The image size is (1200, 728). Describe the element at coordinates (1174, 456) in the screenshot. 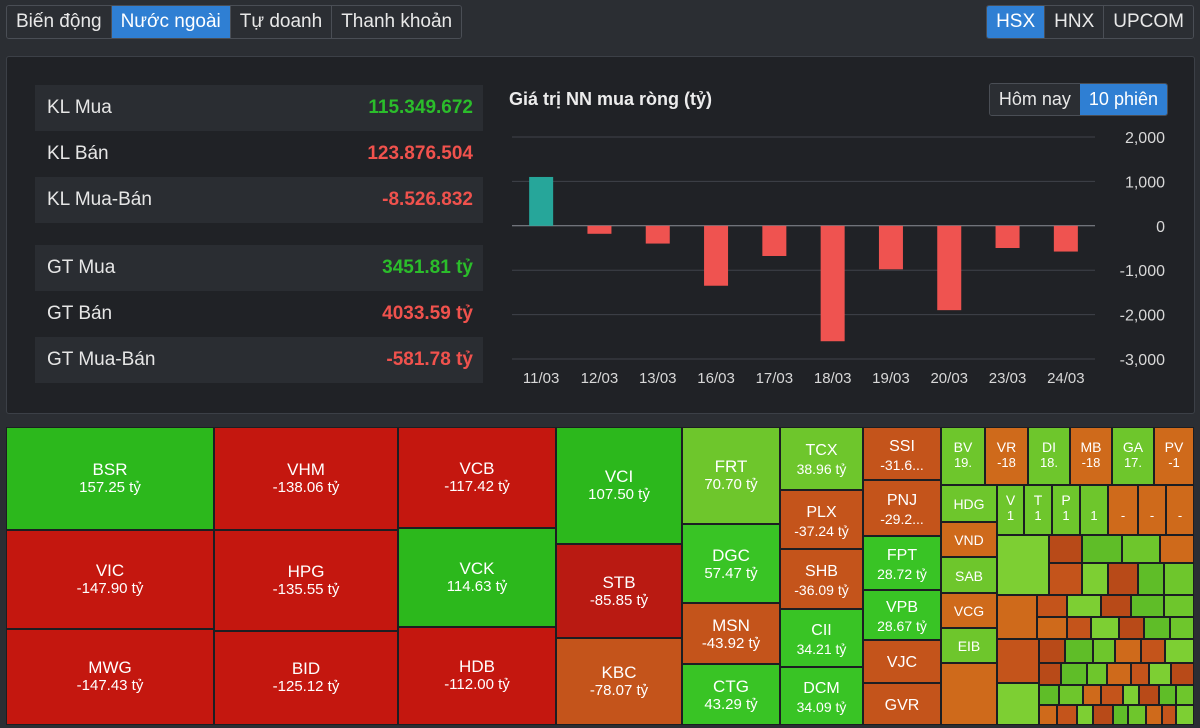

I see `treemap-cell-pv: PV -1` at that location.